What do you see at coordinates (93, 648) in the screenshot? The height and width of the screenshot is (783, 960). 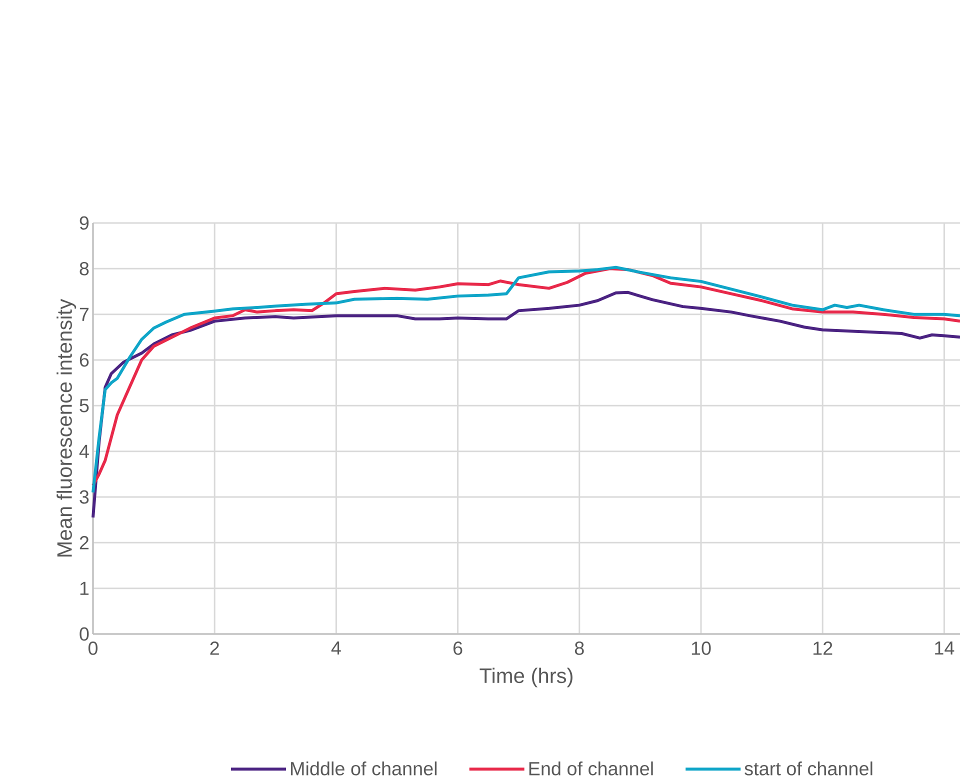 I see `x-tick-label: 0` at bounding box center [93, 648].